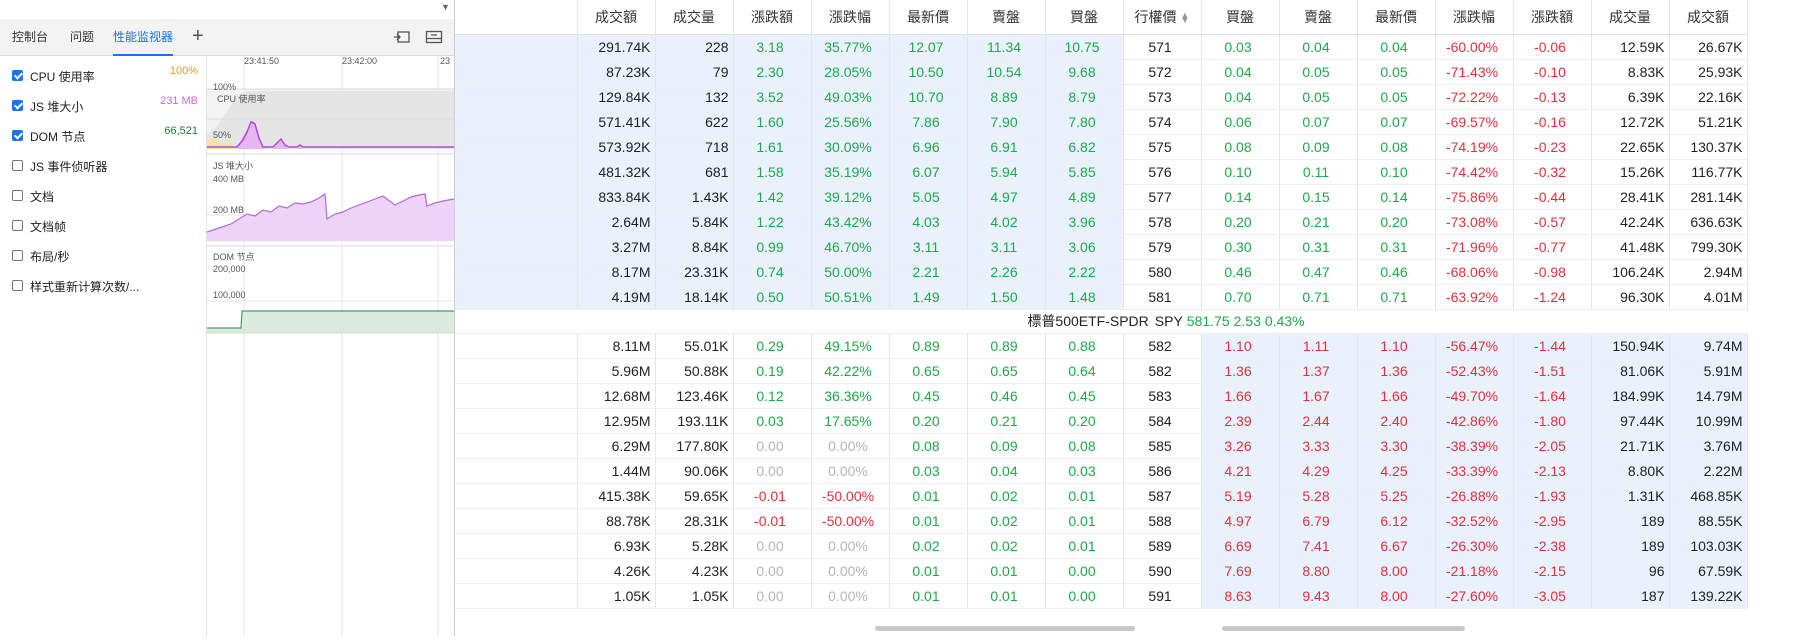  What do you see at coordinates (1474, 197) in the screenshot?
I see `table-cell: -75.86%` at bounding box center [1474, 197].